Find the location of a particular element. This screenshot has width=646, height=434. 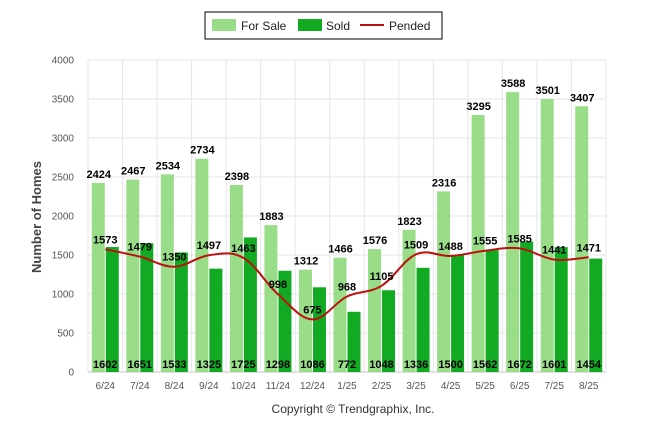

for-sale-value-label: 3501 is located at coordinates (547, 91).